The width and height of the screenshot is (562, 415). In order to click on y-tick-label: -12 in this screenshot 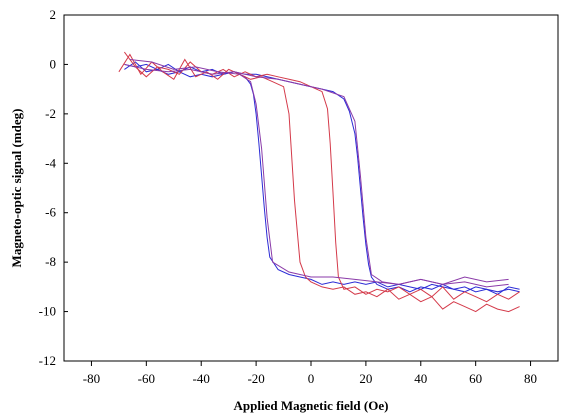, I will do `click(47, 360)`.